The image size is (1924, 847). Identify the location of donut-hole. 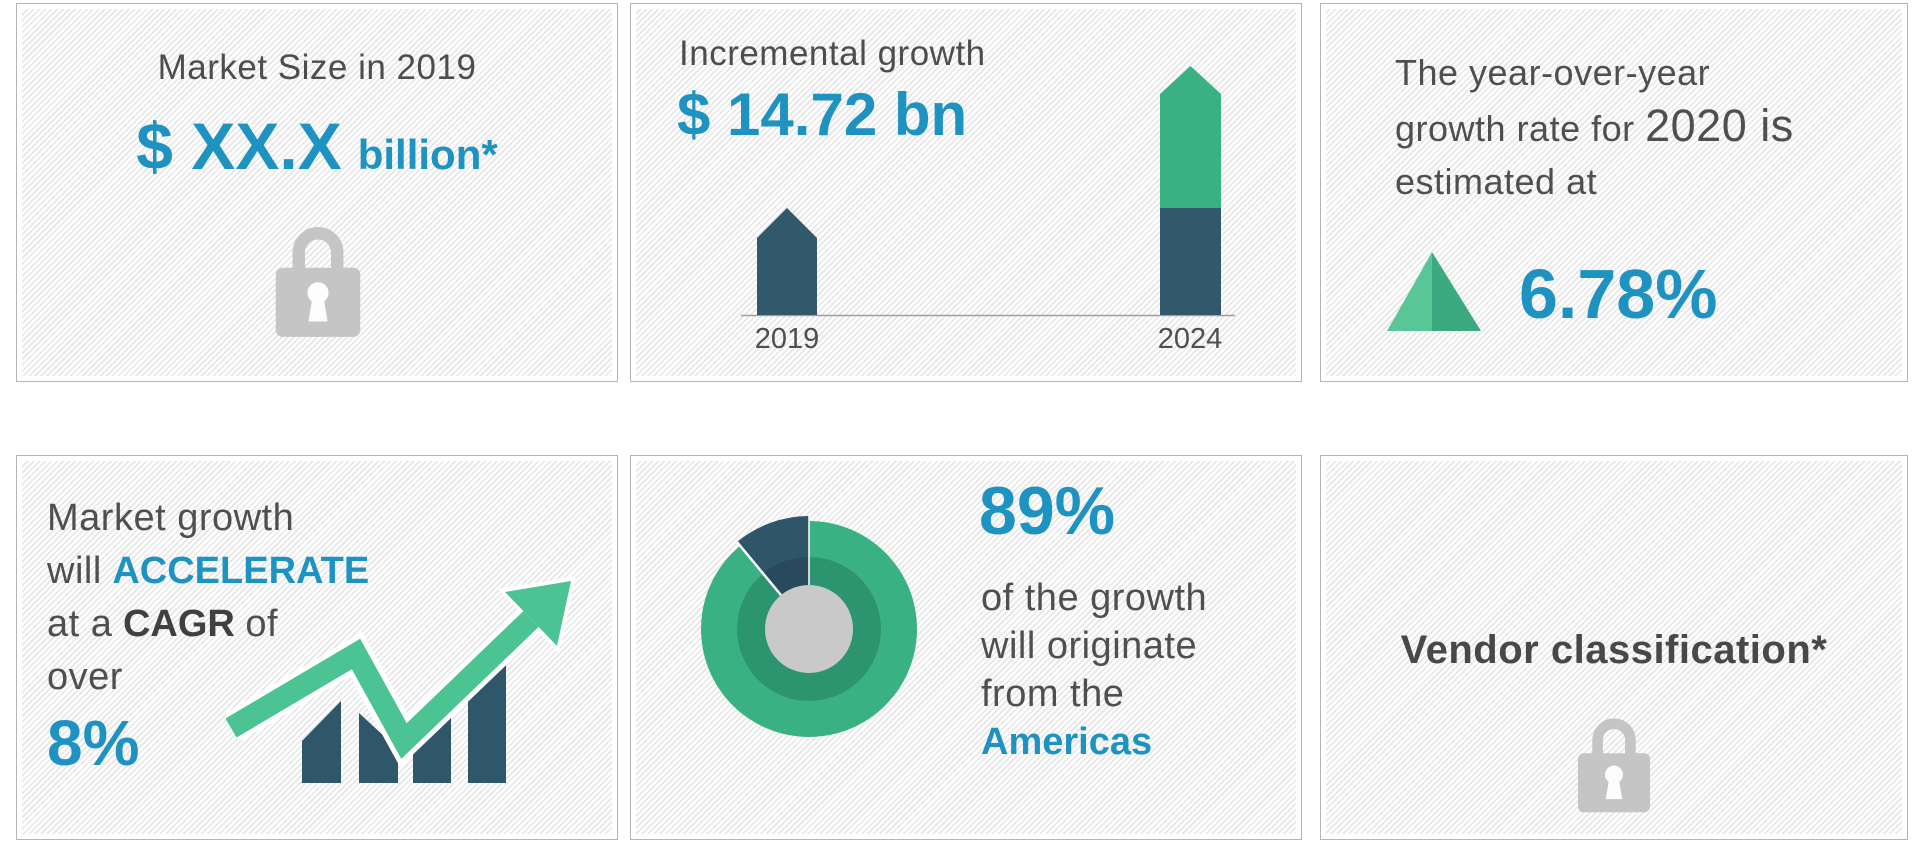
(809, 629).